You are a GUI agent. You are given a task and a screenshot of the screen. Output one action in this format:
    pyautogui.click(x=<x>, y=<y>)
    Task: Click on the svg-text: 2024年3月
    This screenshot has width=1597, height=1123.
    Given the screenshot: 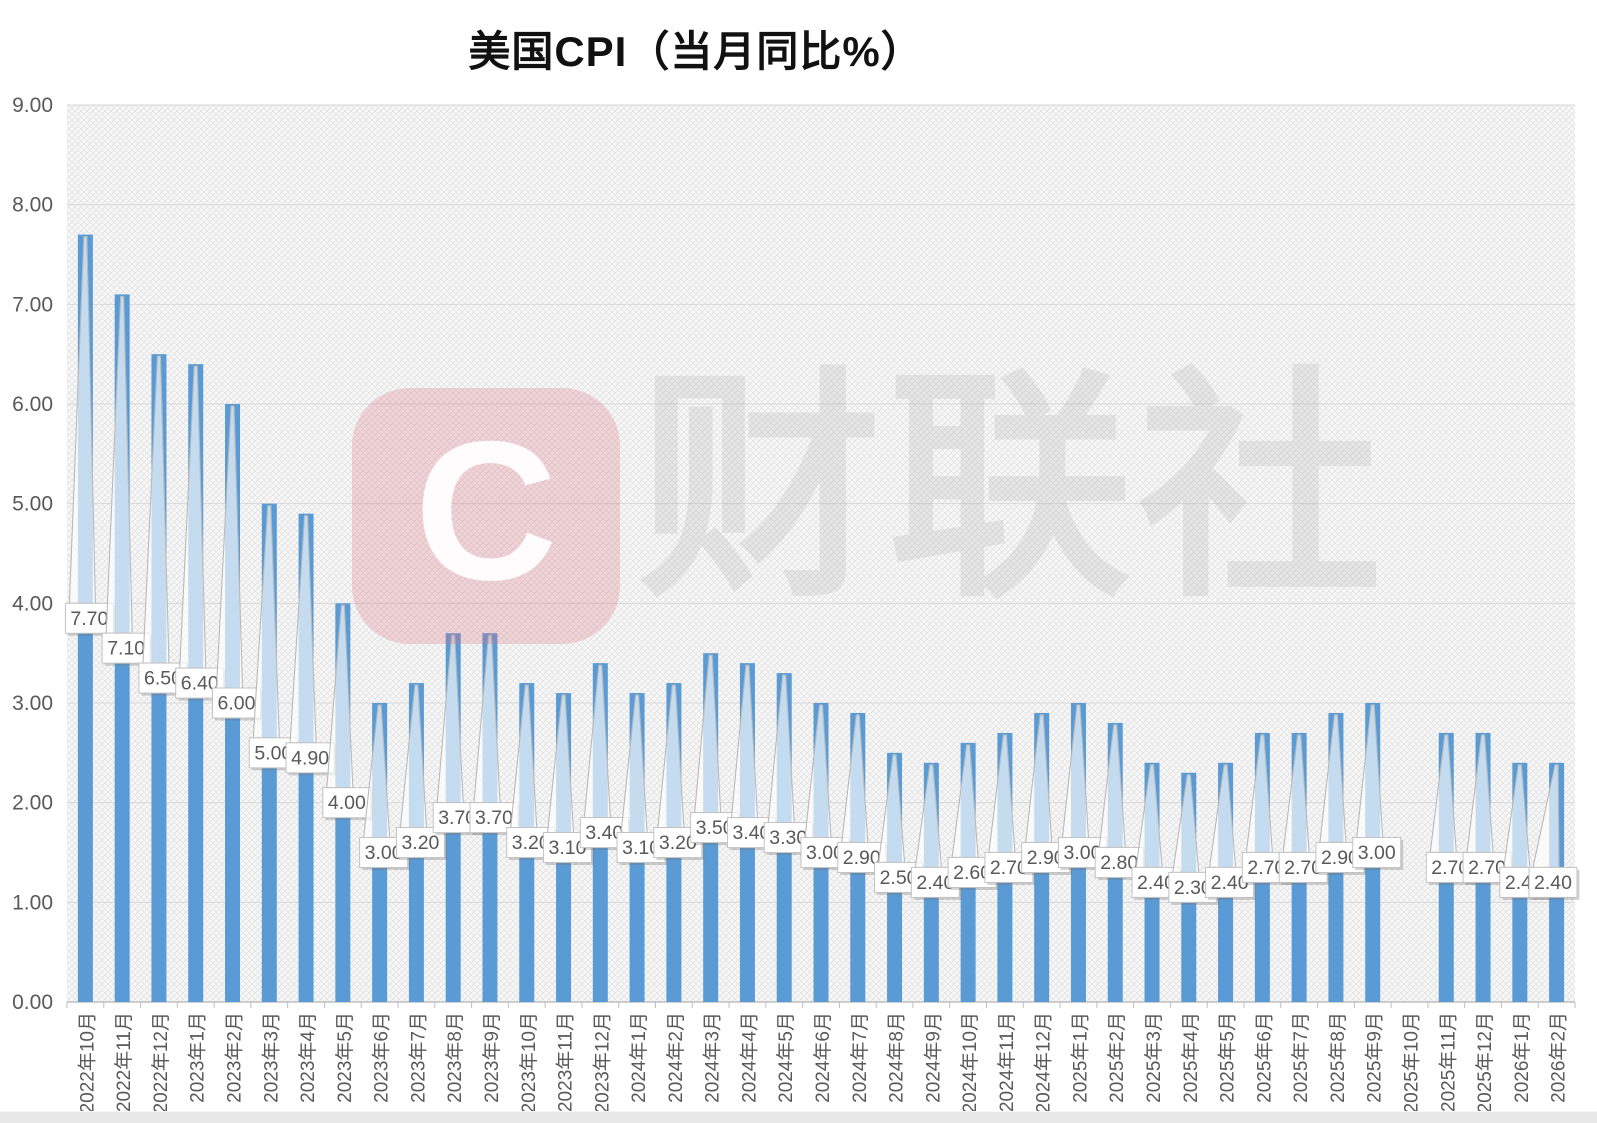 What is the action you would take?
    pyautogui.click(x=713, y=1057)
    